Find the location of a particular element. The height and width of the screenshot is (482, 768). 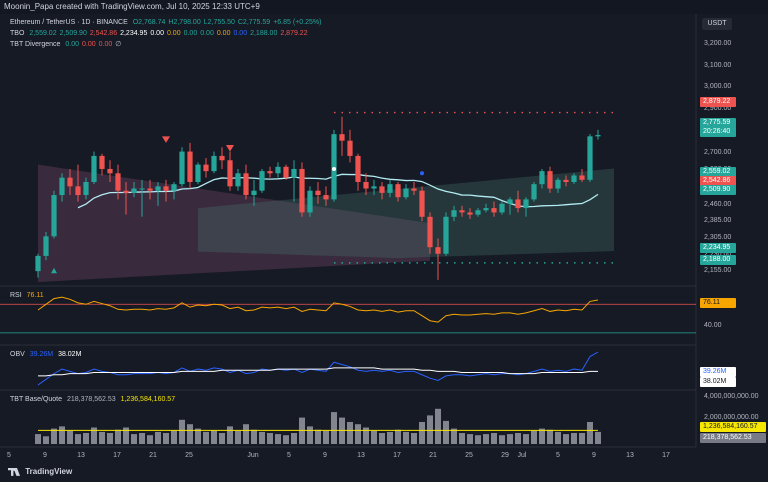

obv-badge: 39.26M is located at coordinates (718, 372).